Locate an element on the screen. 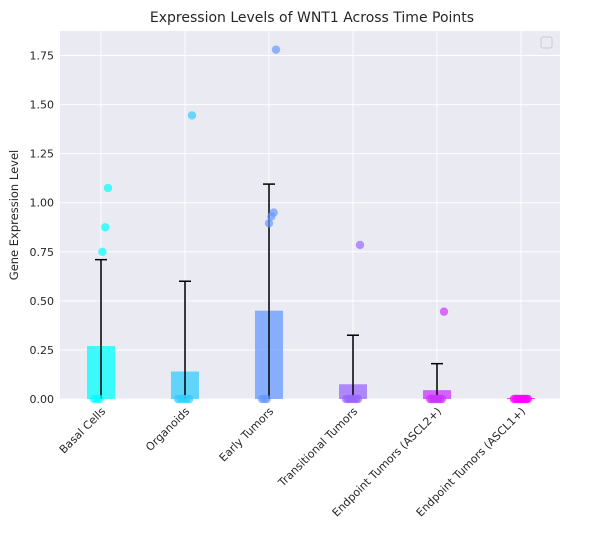 This screenshot has width=597, height=548. y-tick-label: 0.25 is located at coordinates (42, 350).